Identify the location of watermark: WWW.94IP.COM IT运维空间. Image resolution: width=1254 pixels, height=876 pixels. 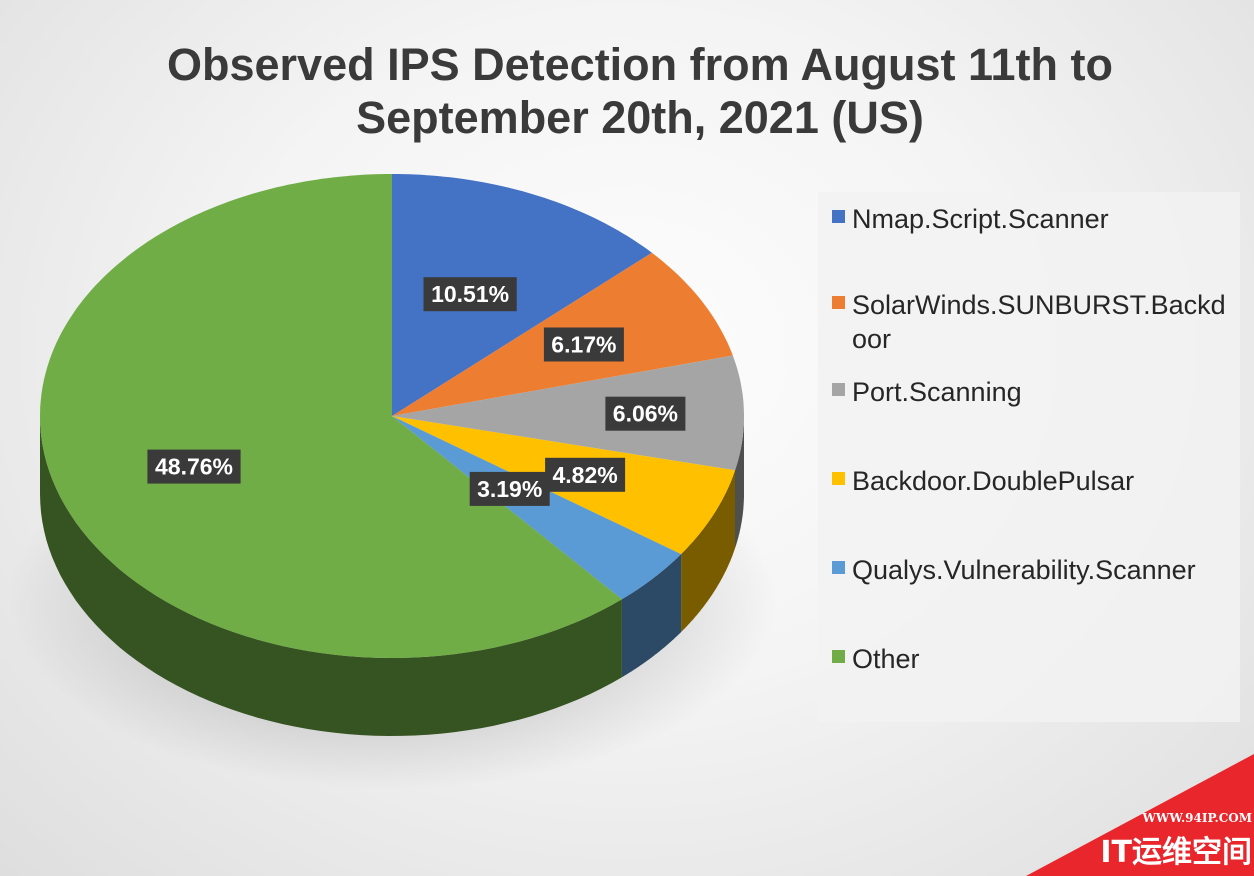
(1140, 815).